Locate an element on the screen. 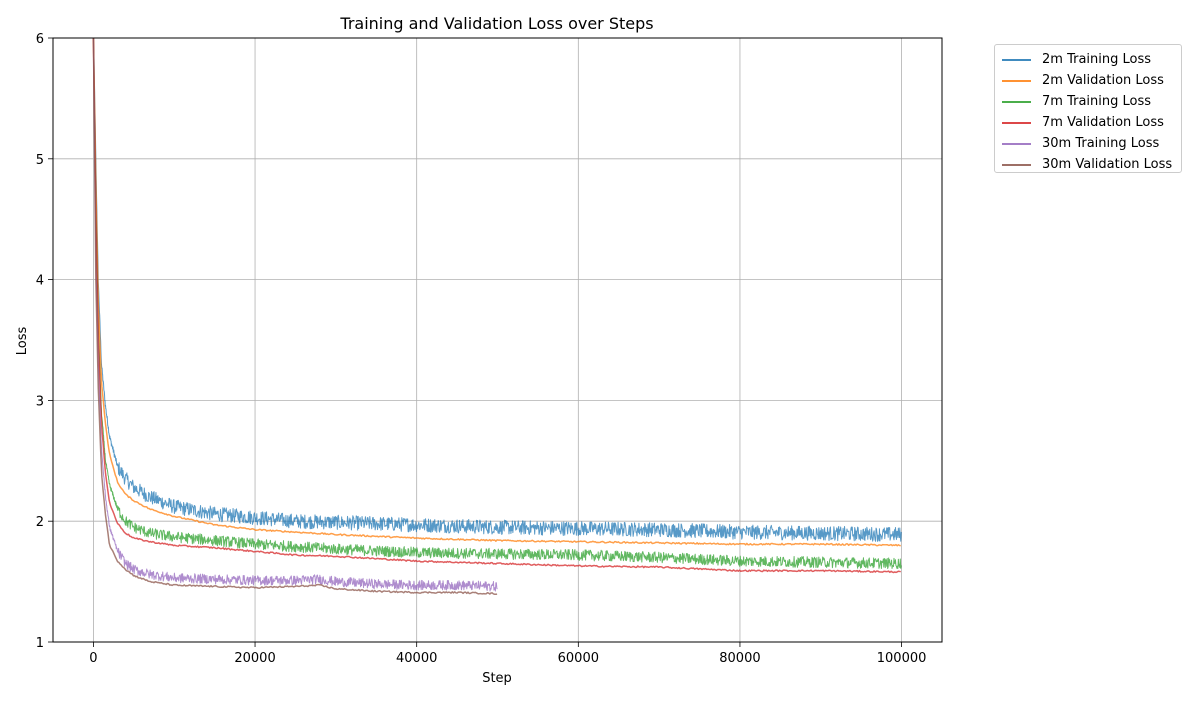  legend-item: 30m Training Loss is located at coordinates (1091, 143).